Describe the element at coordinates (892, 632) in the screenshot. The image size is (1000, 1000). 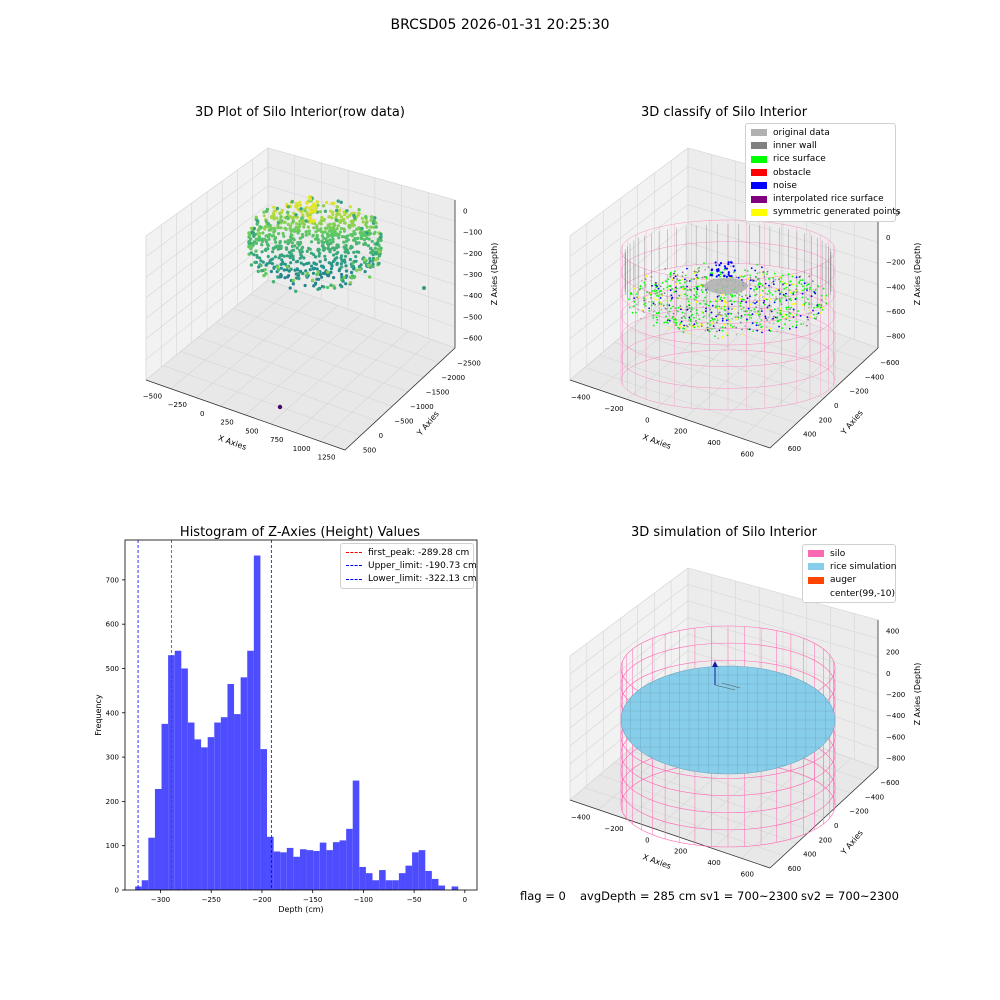
I see `z-tick-label: 400` at that location.